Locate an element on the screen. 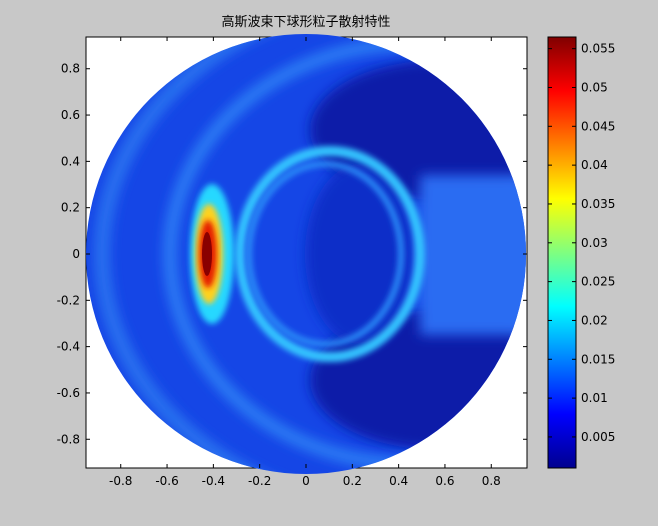 This screenshot has height=526, width=658. colorbar-tick-label: 0.01 is located at coordinates (594, 398).